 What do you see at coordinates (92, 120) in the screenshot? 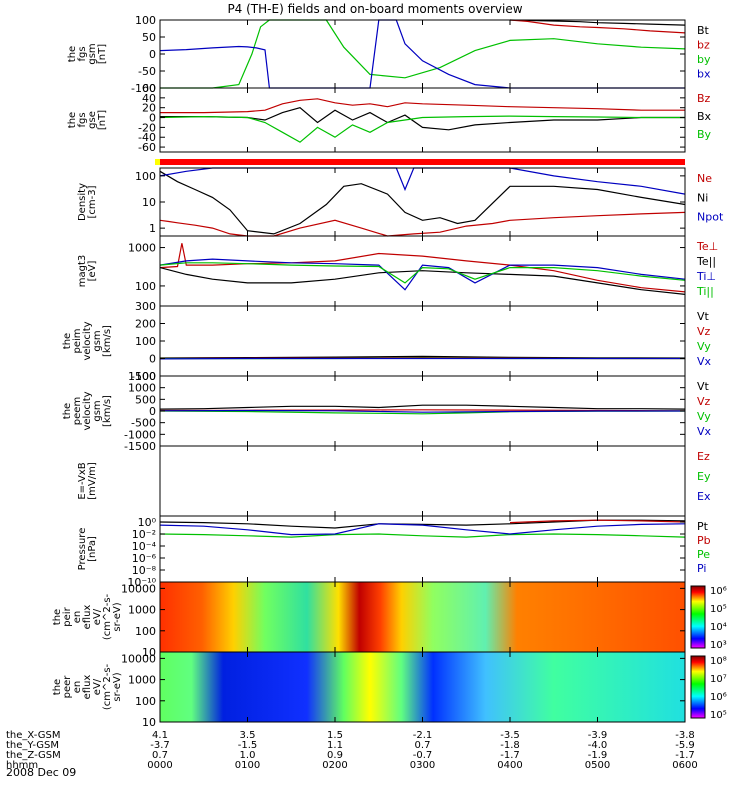
I see `y-axis-label-line: gse` at bounding box center [92, 120].